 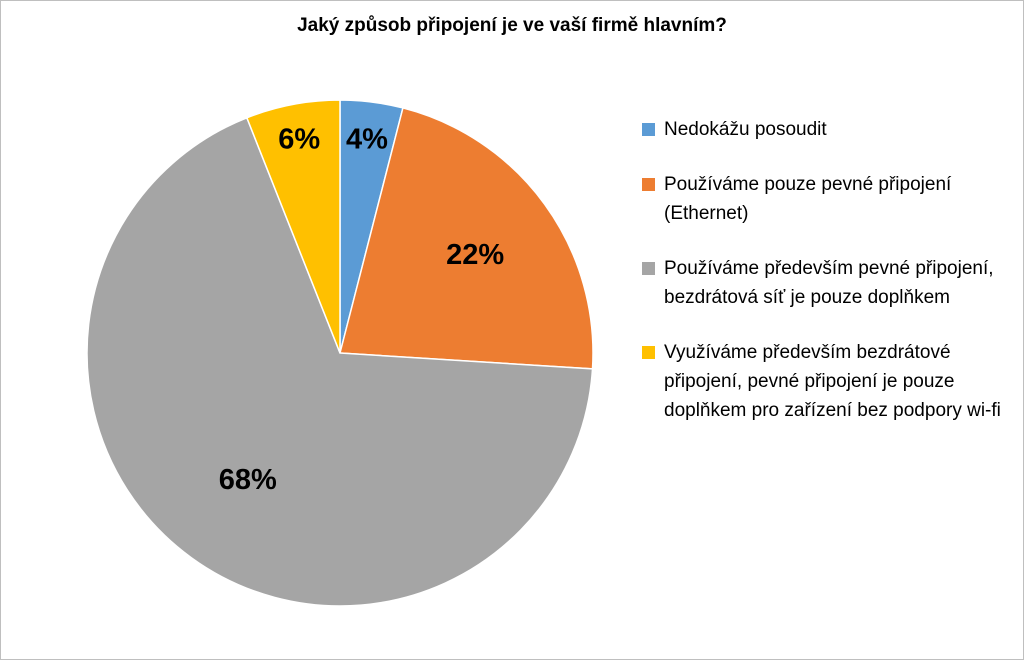 What do you see at coordinates (475, 255) in the screenshot?
I see `slice-data-label: 22%` at bounding box center [475, 255].